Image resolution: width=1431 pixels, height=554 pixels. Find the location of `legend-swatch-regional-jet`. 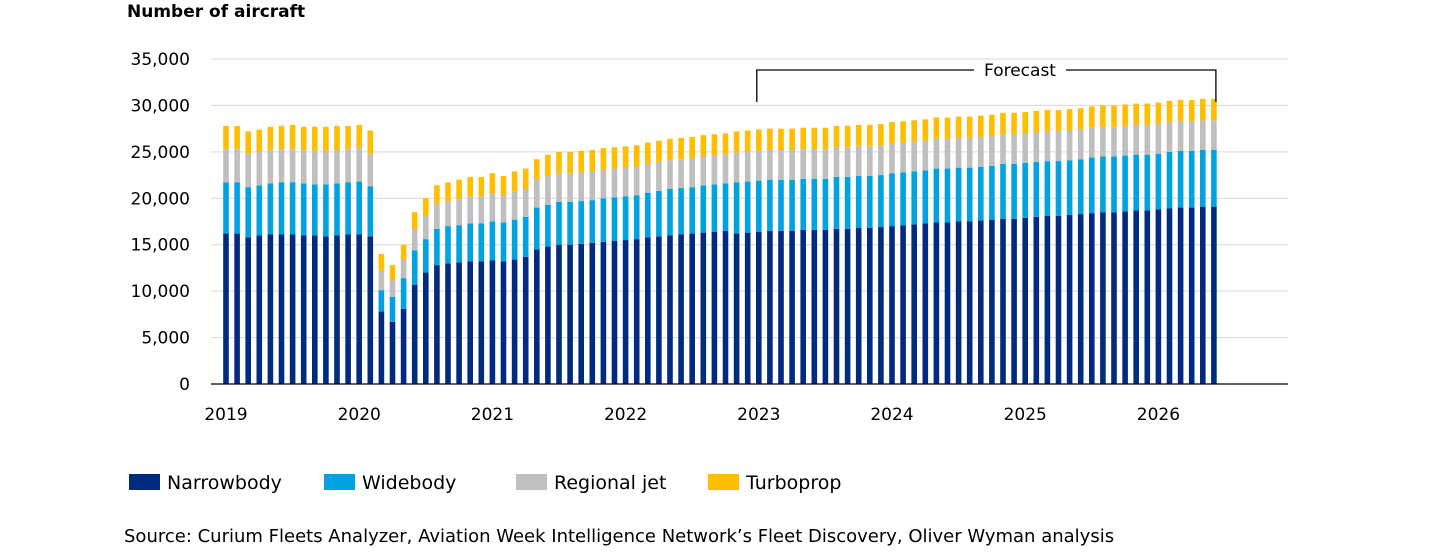

legend-swatch-regional-jet is located at coordinates (531, 482).